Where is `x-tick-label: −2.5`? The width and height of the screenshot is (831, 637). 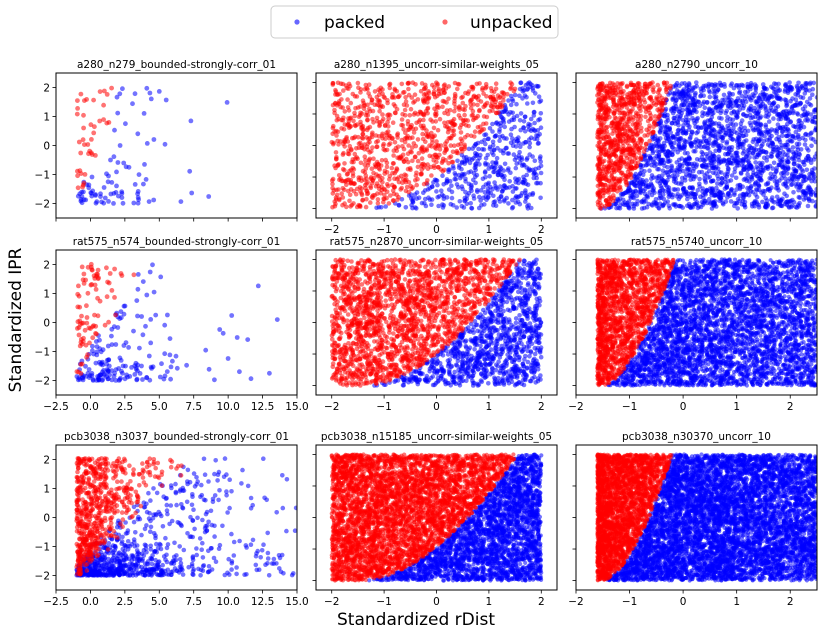
x-tick-label: −2.5 is located at coordinates (56, 407).